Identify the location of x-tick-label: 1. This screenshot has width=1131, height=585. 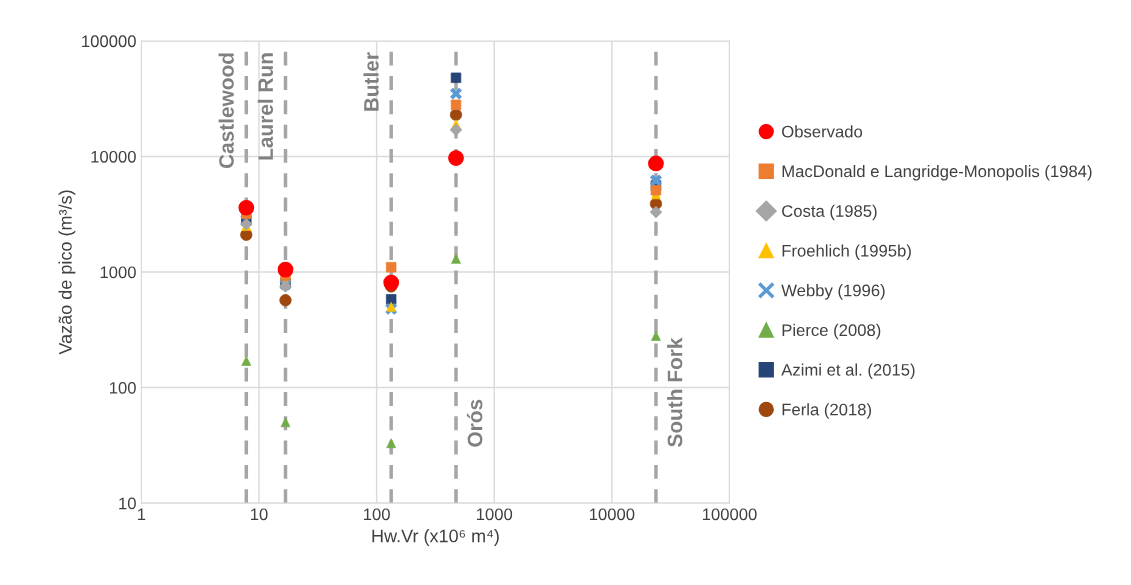
(142, 514).